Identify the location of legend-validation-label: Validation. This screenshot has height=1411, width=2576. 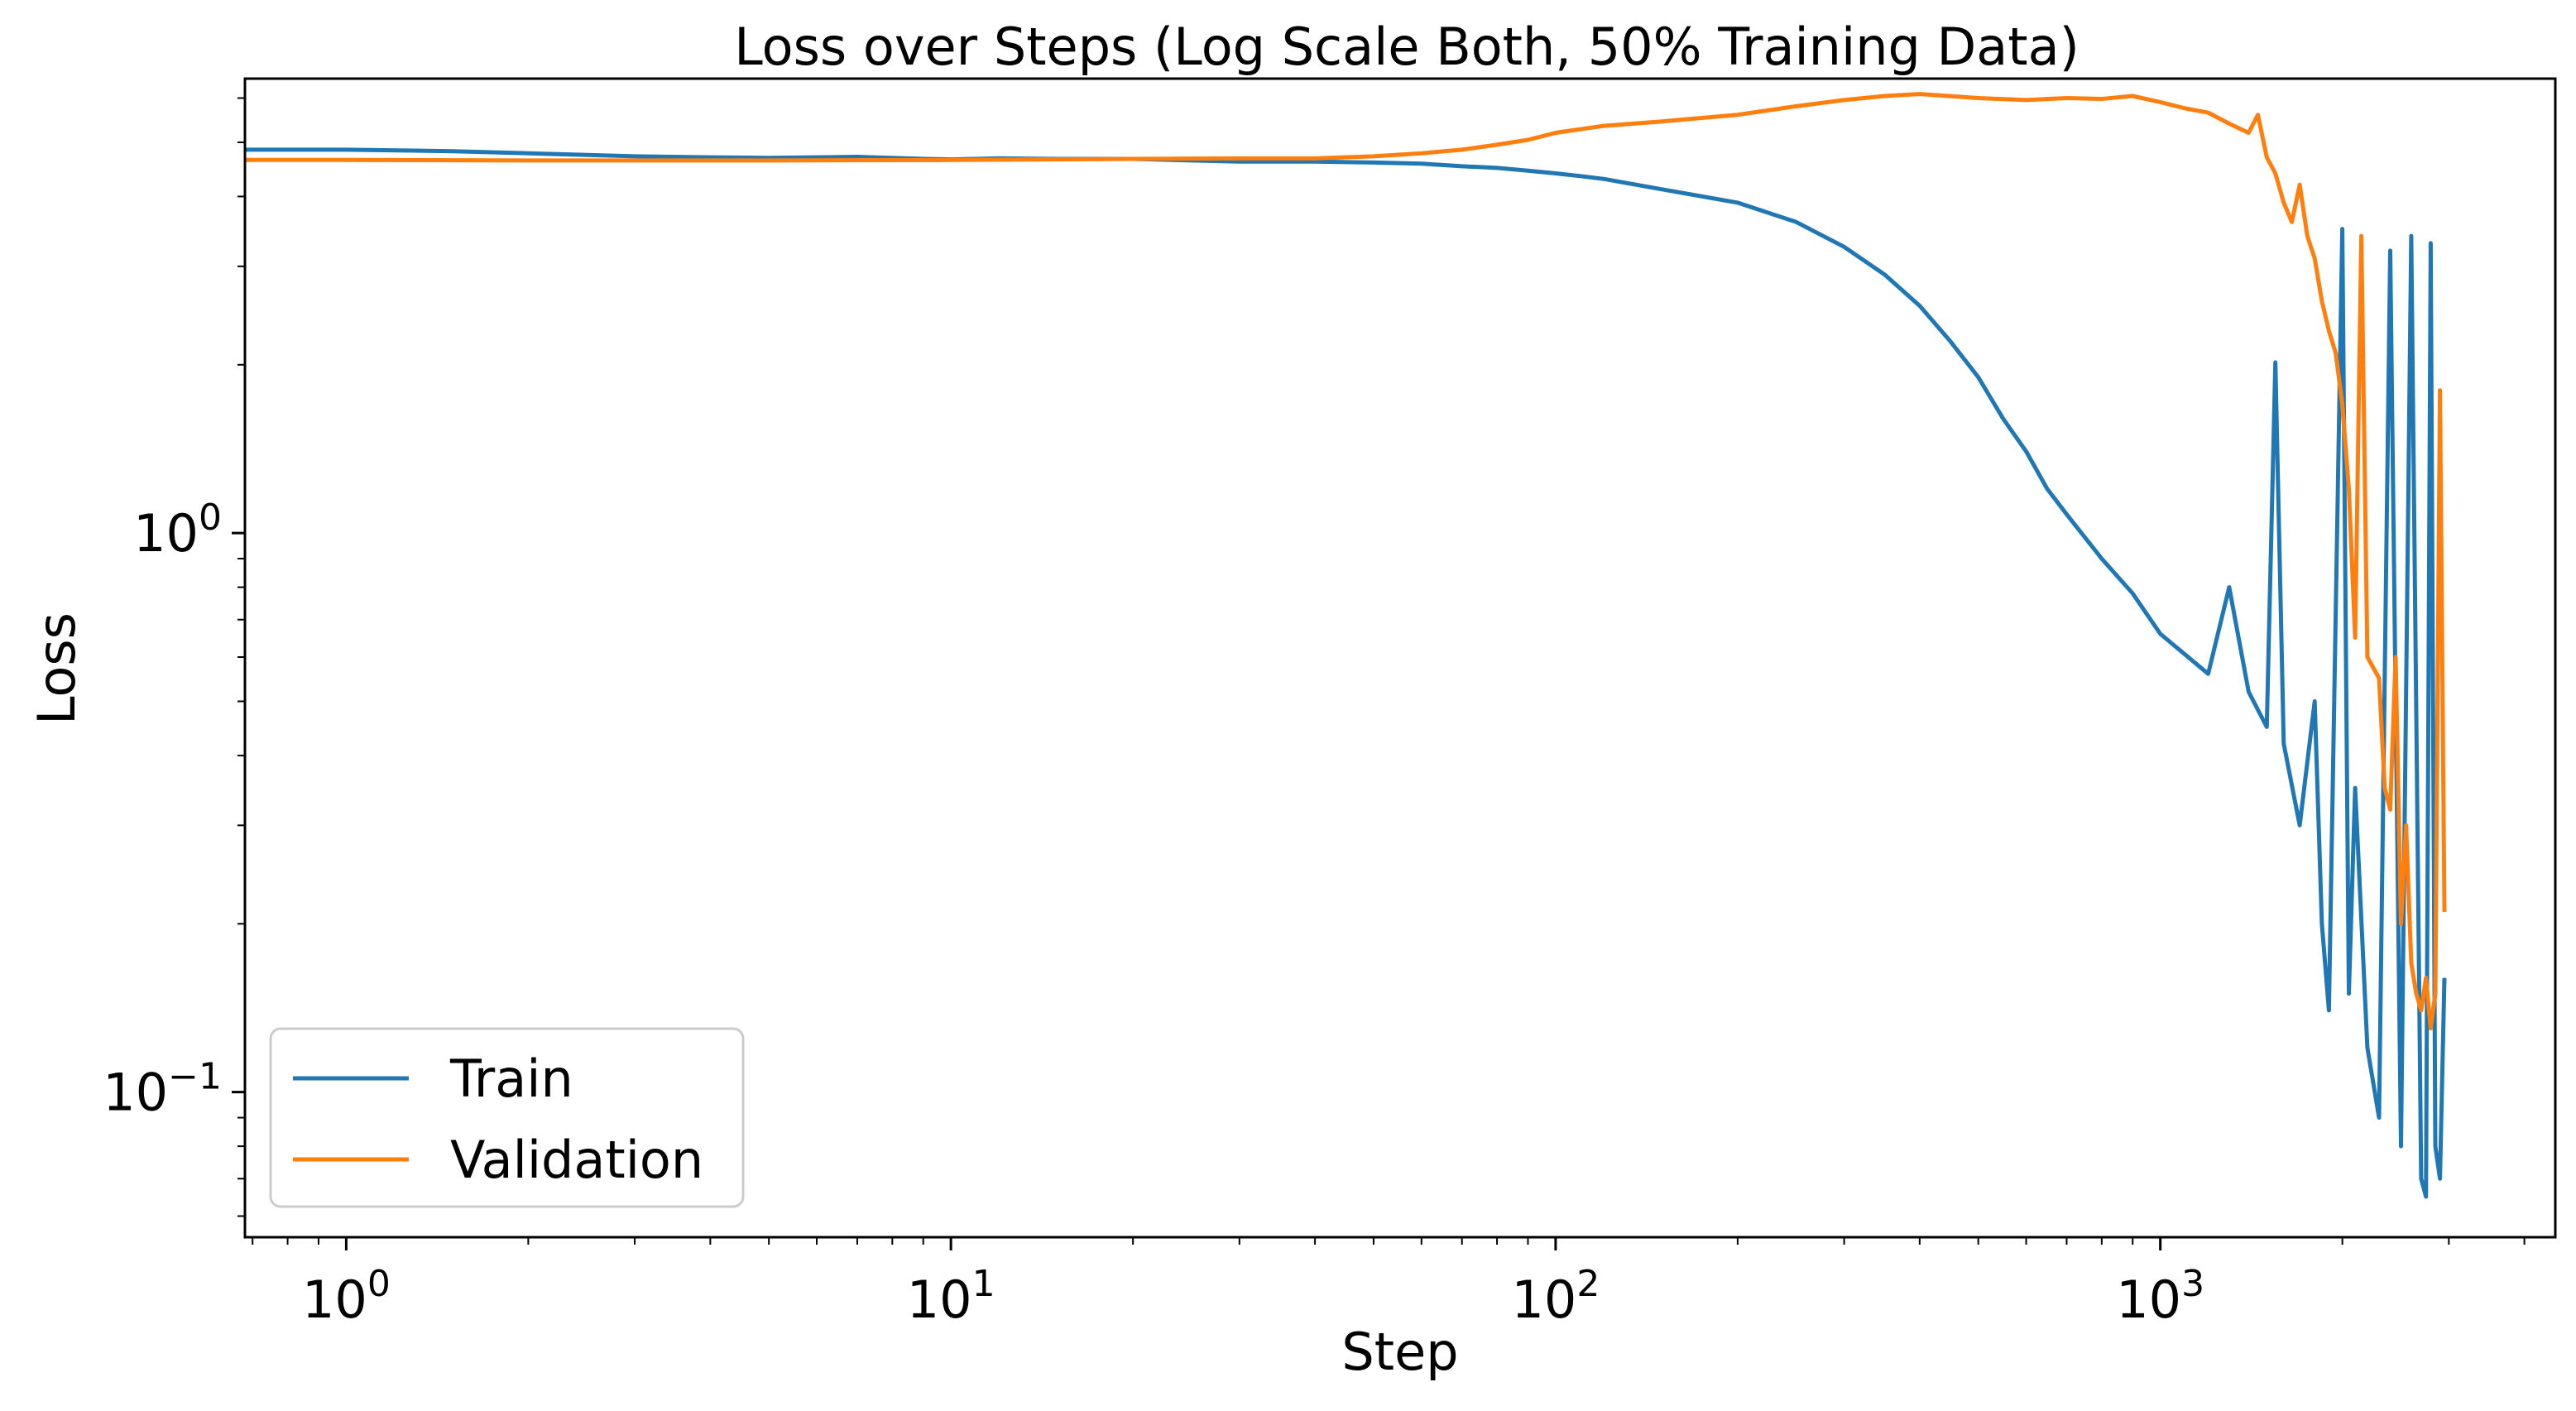
(577, 1160).